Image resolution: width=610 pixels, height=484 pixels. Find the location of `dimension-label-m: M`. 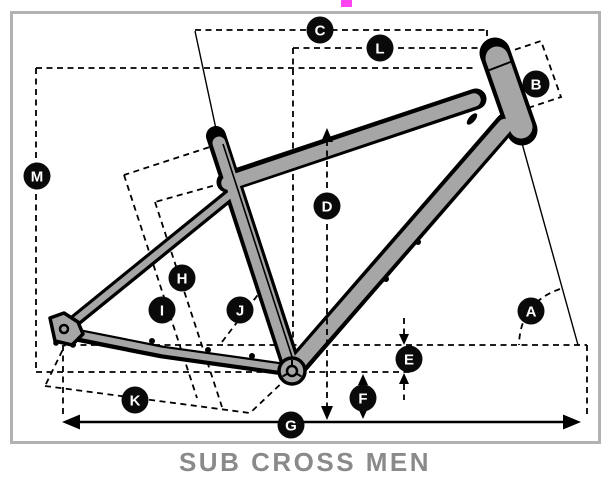

dimension-label-m: M is located at coordinates (37, 176).